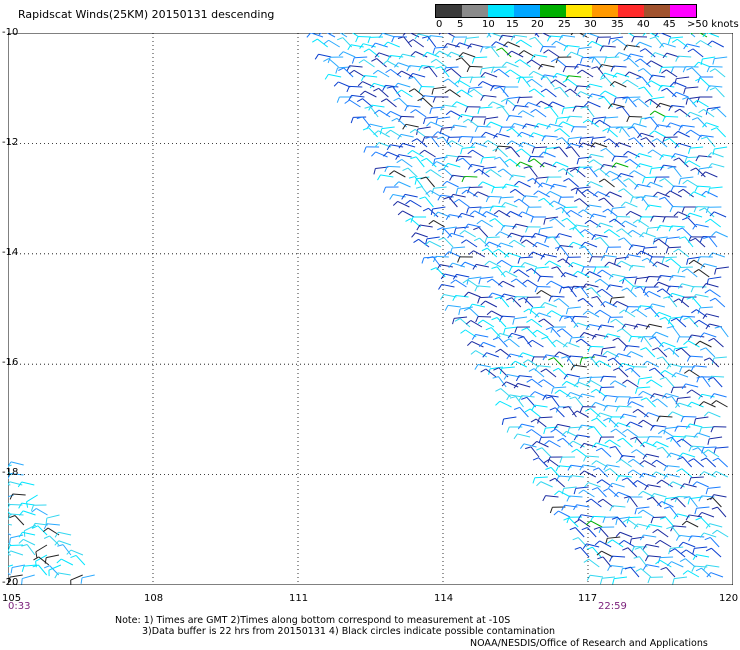  What do you see at coordinates (10, 472) in the screenshot?
I see `lat-label: -18` at bounding box center [10, 472].